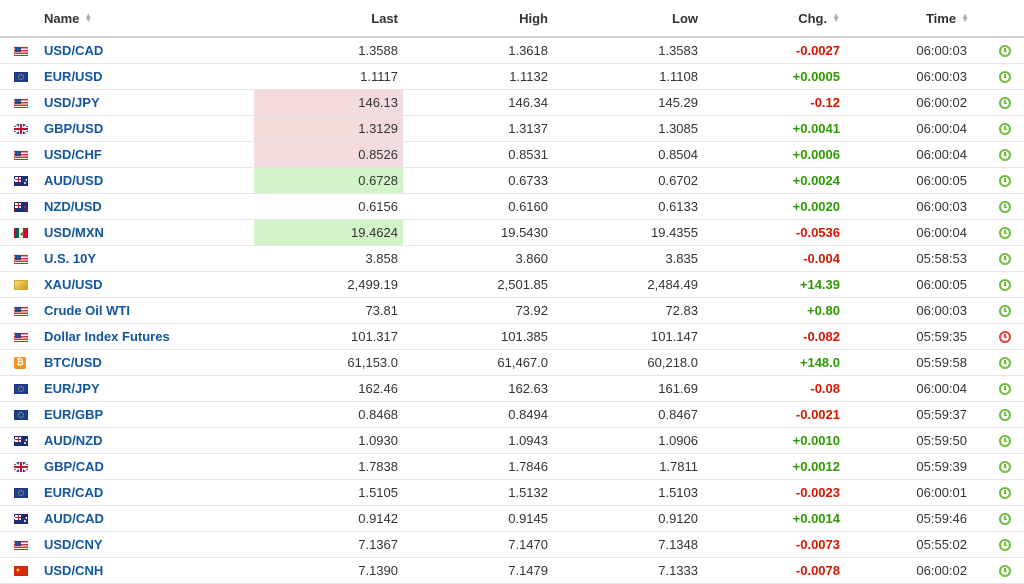  I want to click on last-price: 1.3588, so click(378, 50).